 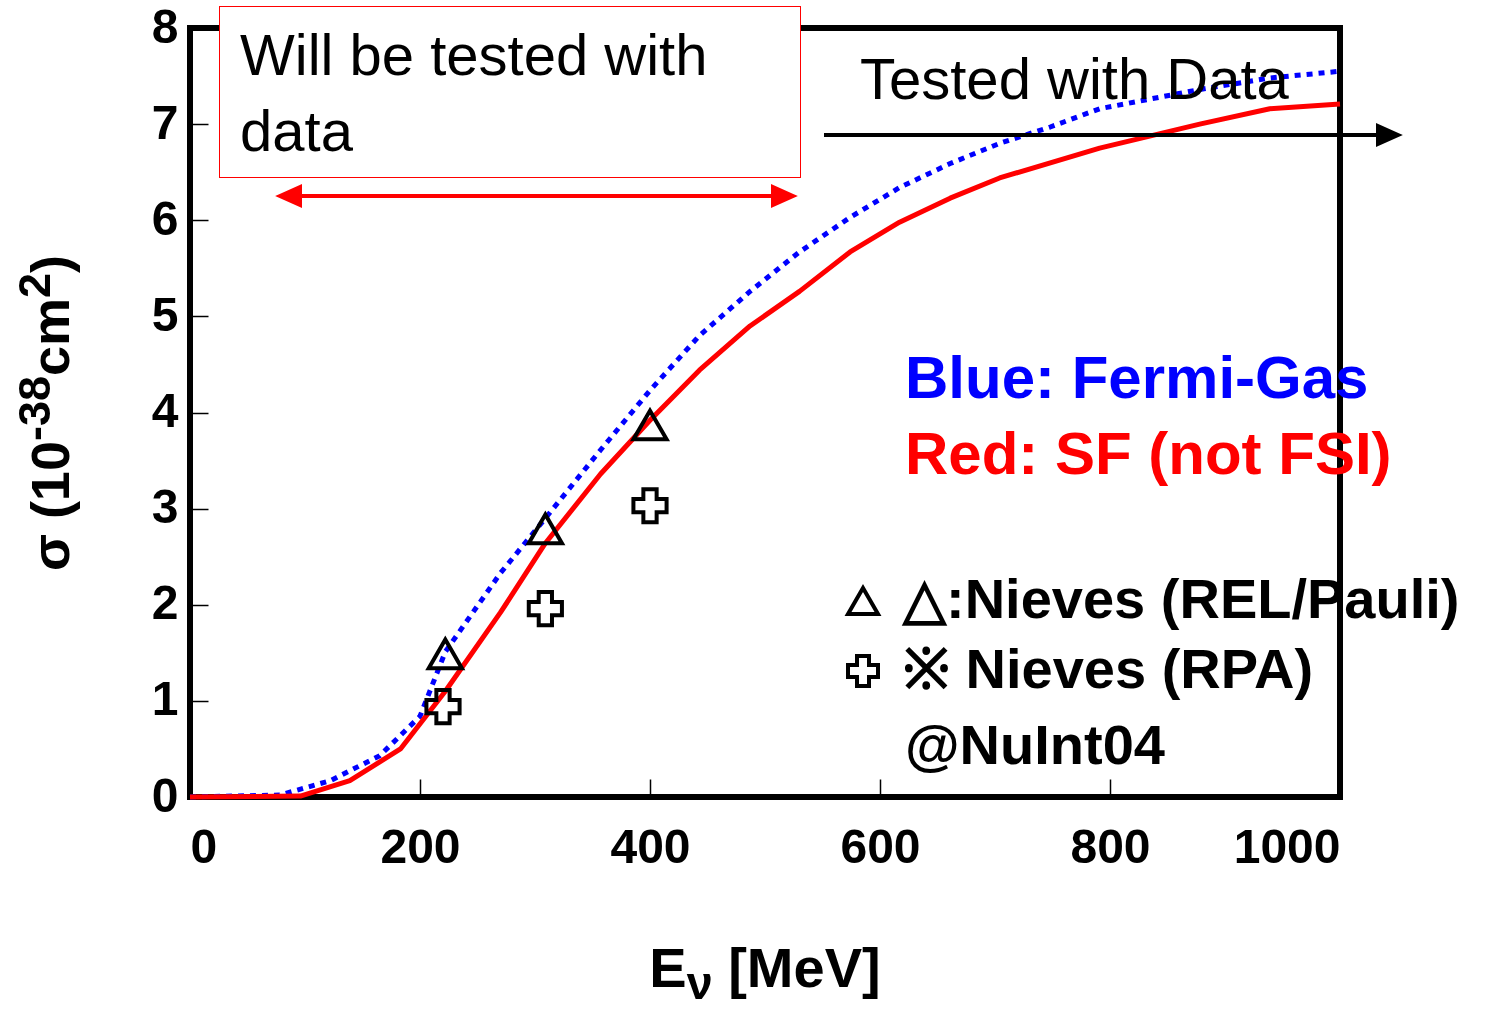 I want to click on y-tick-label: 8, so click(x=165, y=26).